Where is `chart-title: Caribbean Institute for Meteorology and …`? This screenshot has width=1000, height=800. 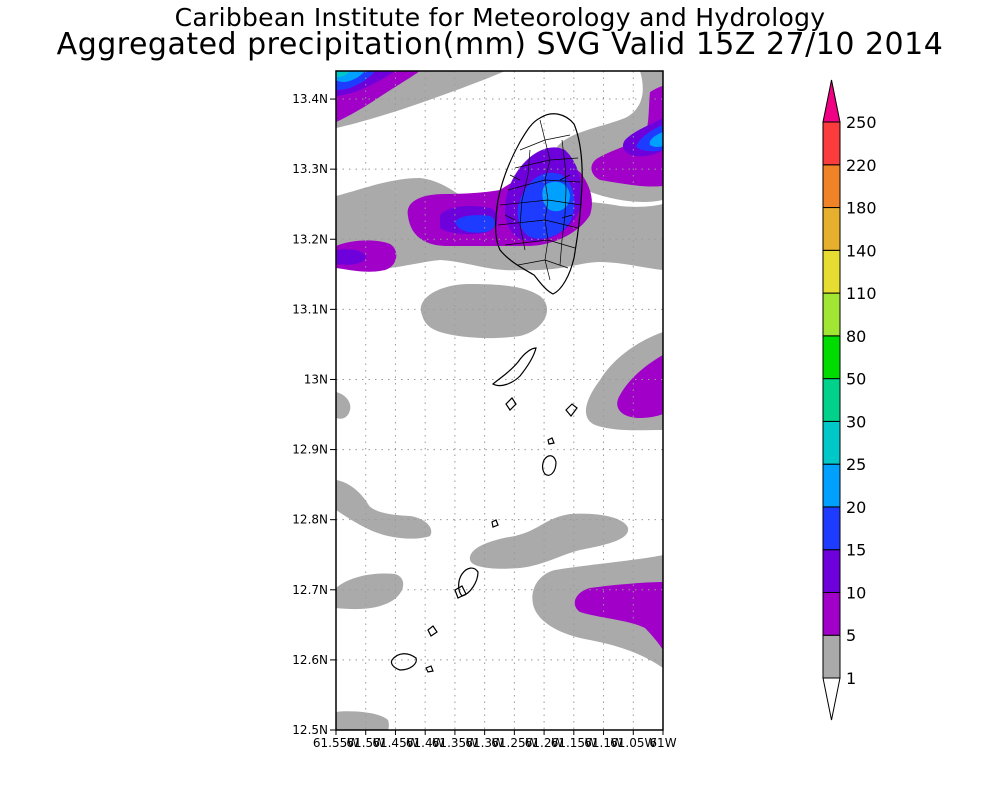
chart-title: Caribbean Institute for Meteorology and … is located at coordinates (500, 17).